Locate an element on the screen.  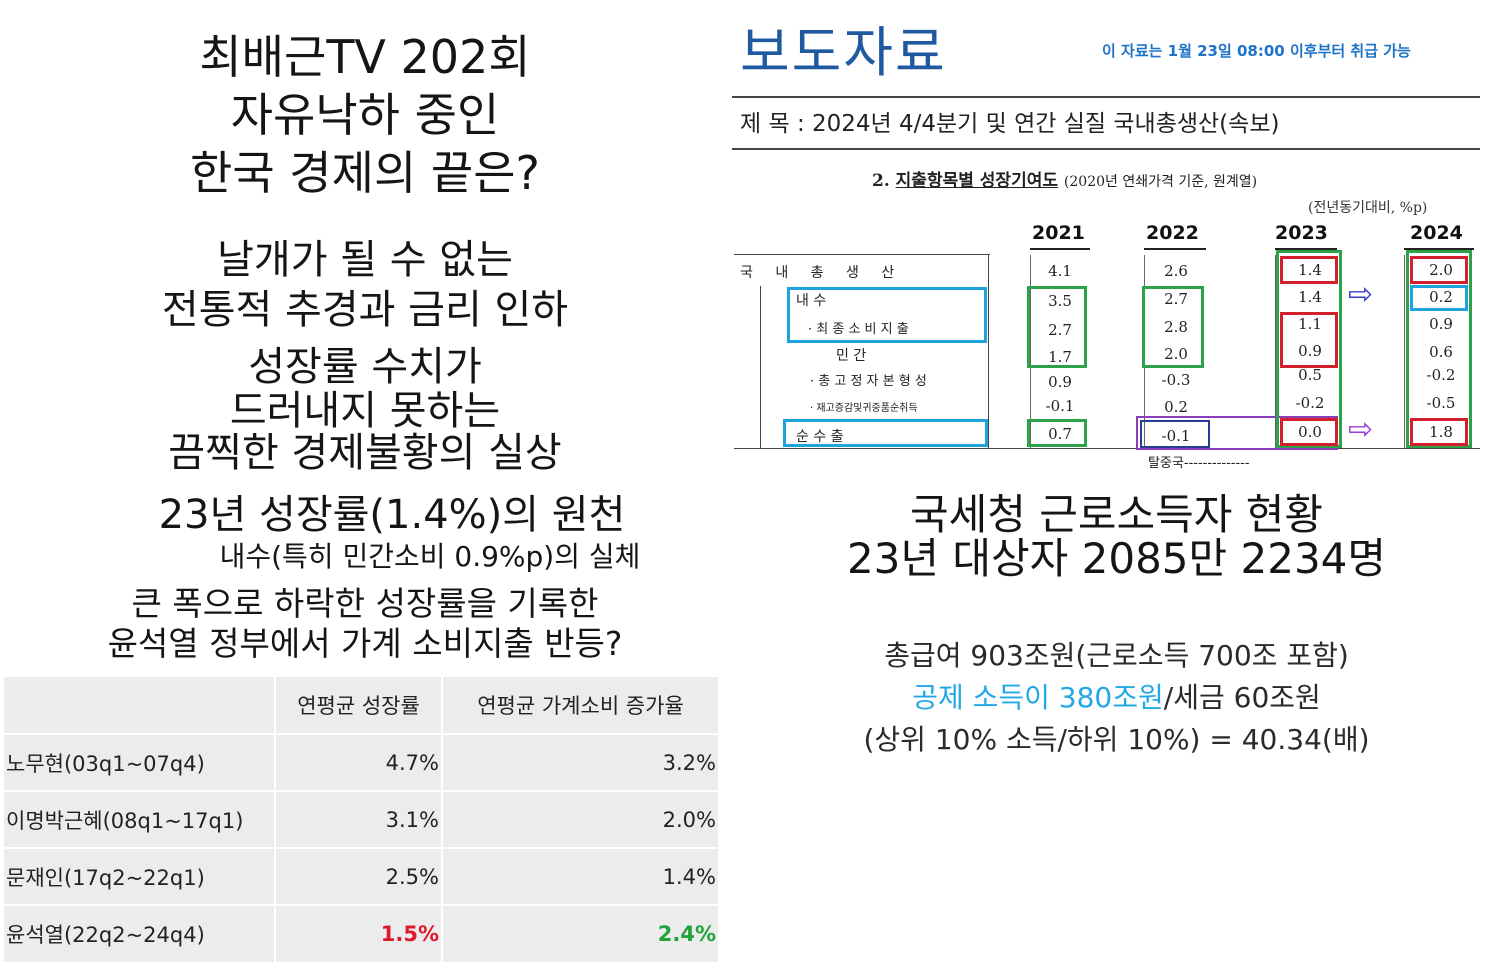
label-col-divider is located at coordinates (988, 351).